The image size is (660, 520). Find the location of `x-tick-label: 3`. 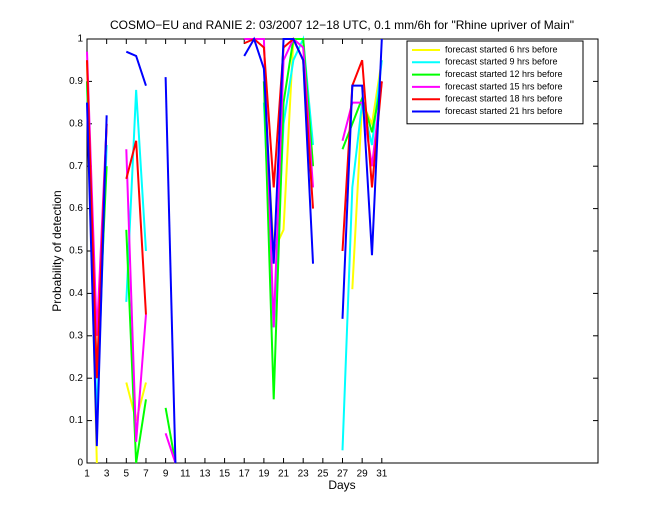

x-tick-label: 3 is located at coordinates (107, 474).